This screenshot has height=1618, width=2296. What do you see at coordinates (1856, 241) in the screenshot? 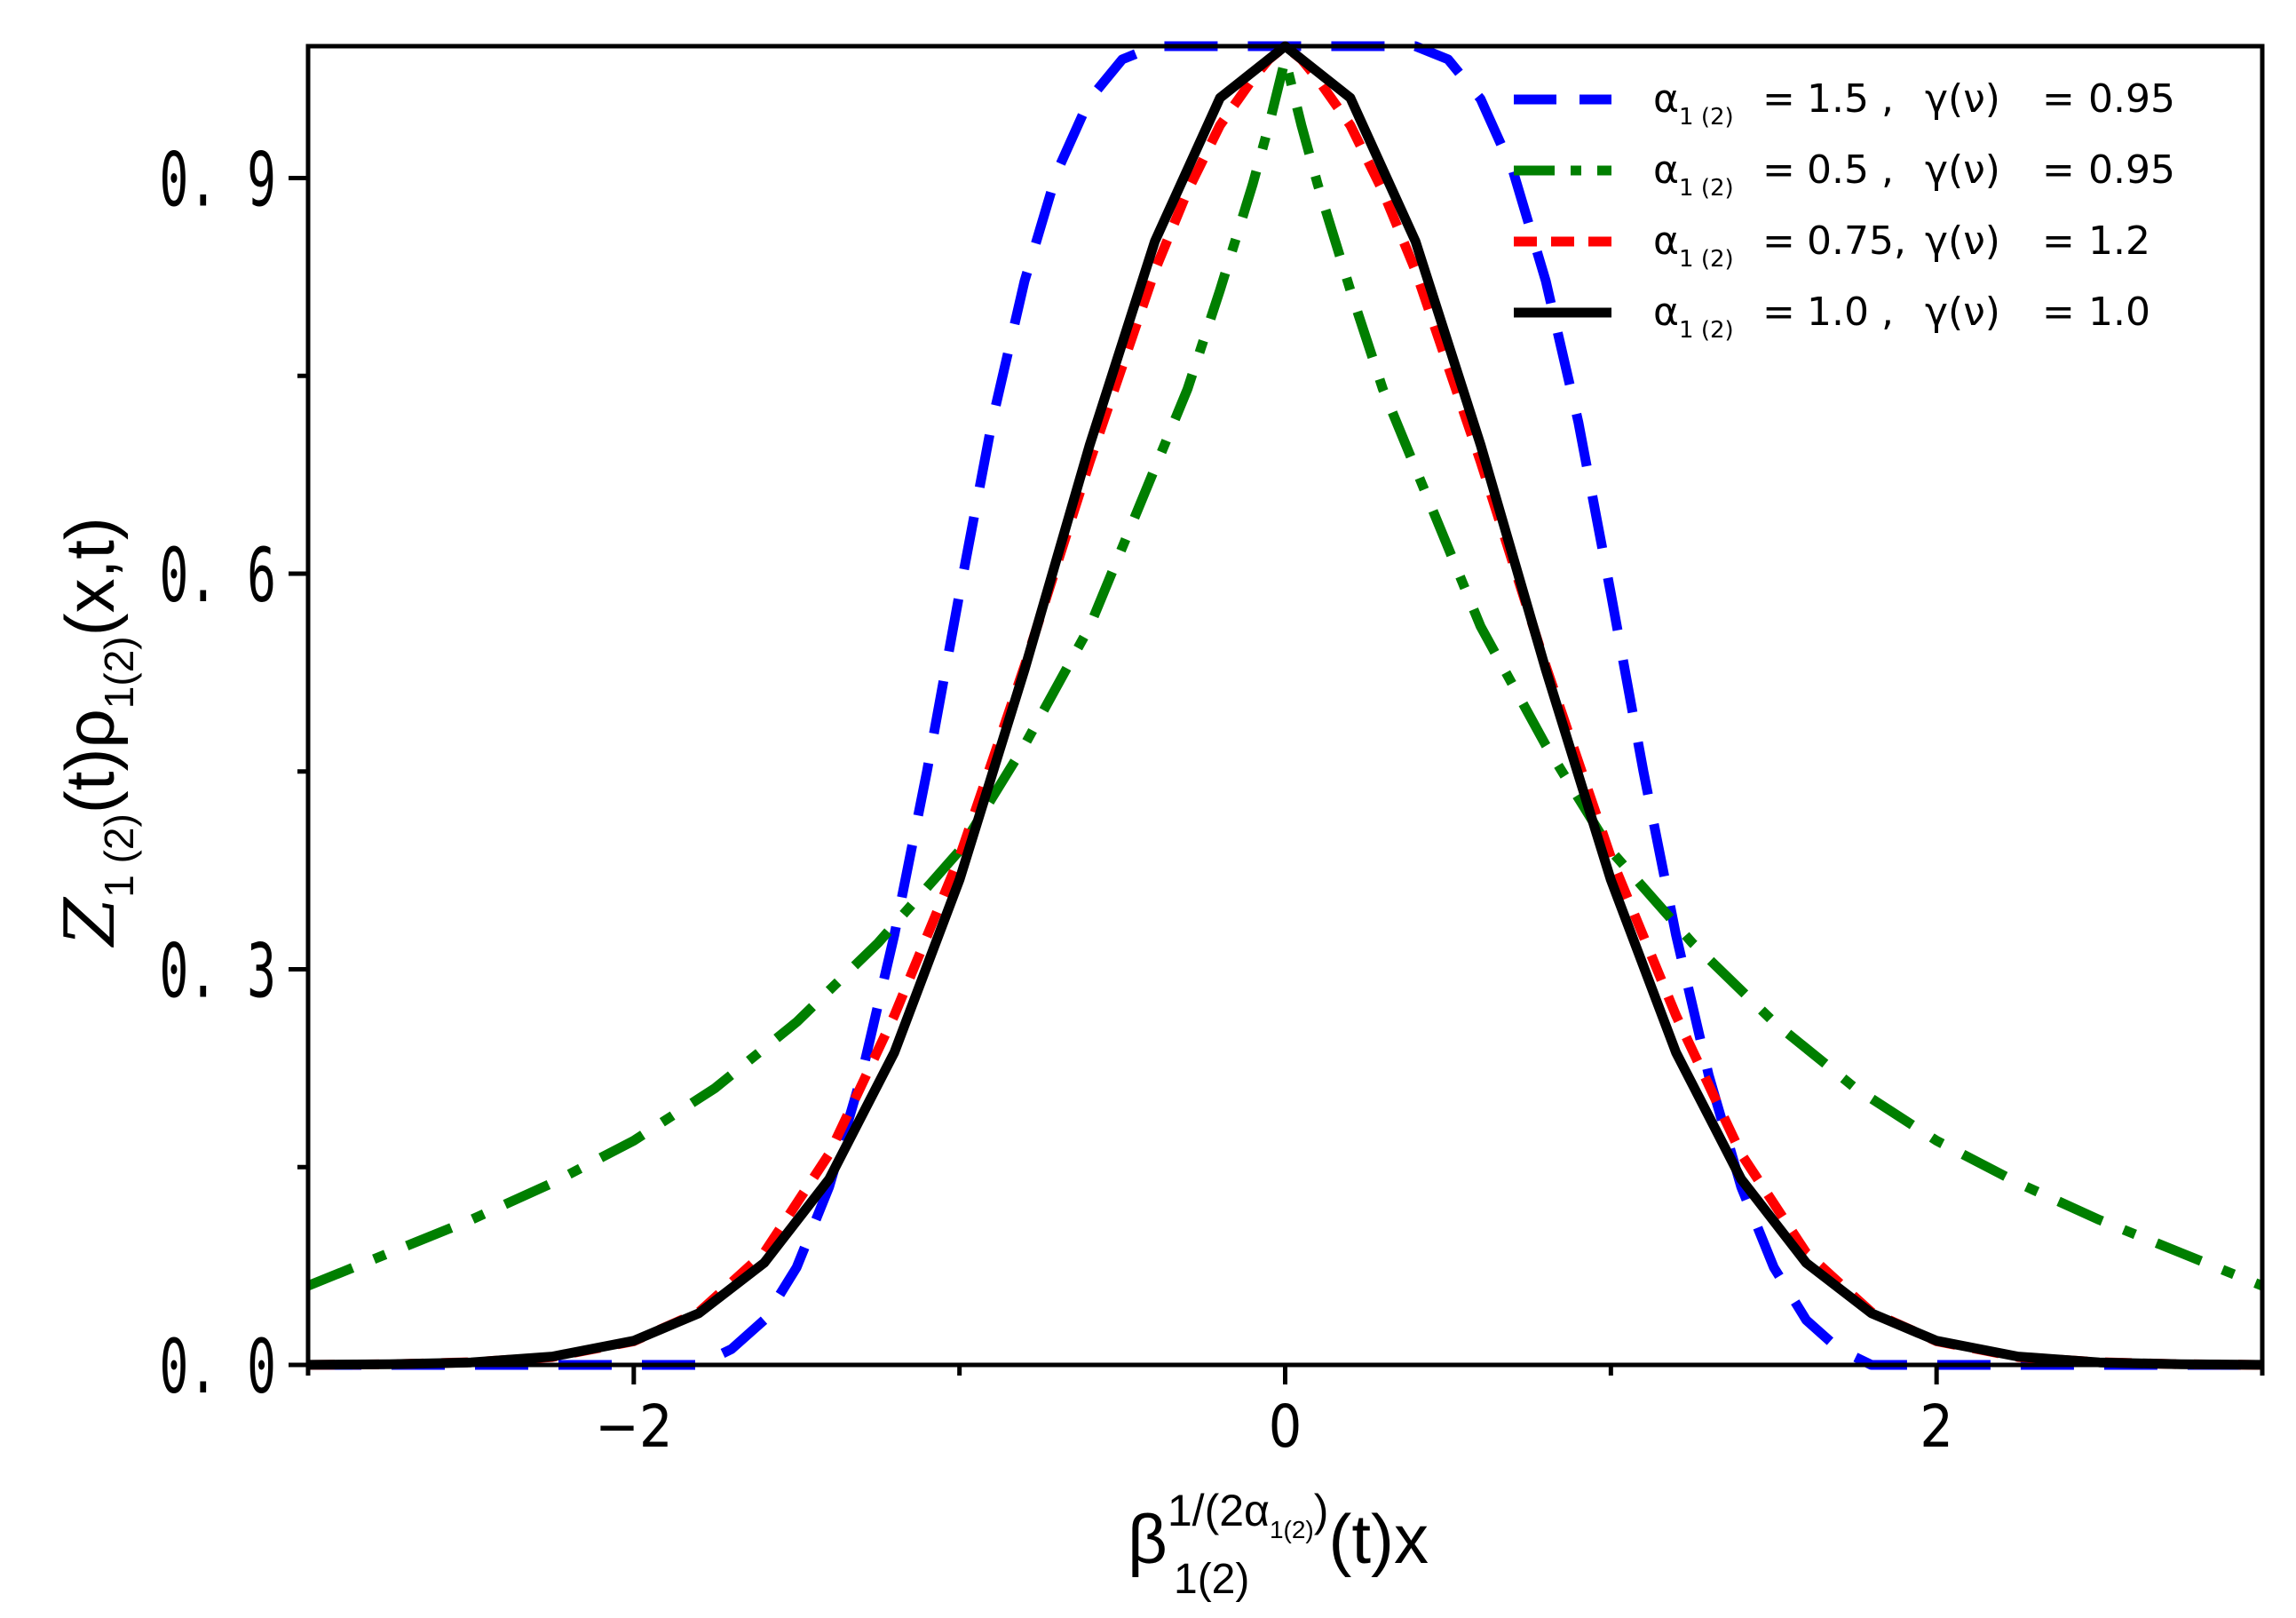
I see `legend-alpha-value: 0.75,` at bounding box center [1856, 241].